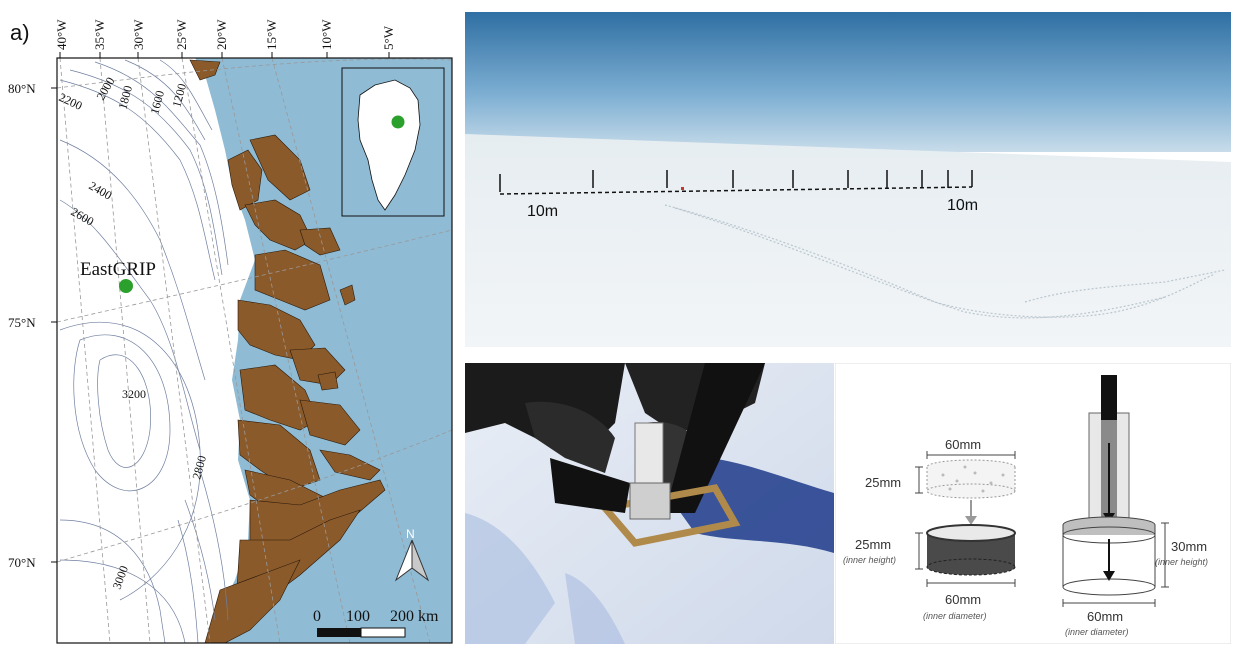 The height and width of the screenshot is (651, 1233). What do you see at coordinates (134, 394) in the screenshot?
I see `contour-label-3200: 3200` at bounding box center [134, 394].